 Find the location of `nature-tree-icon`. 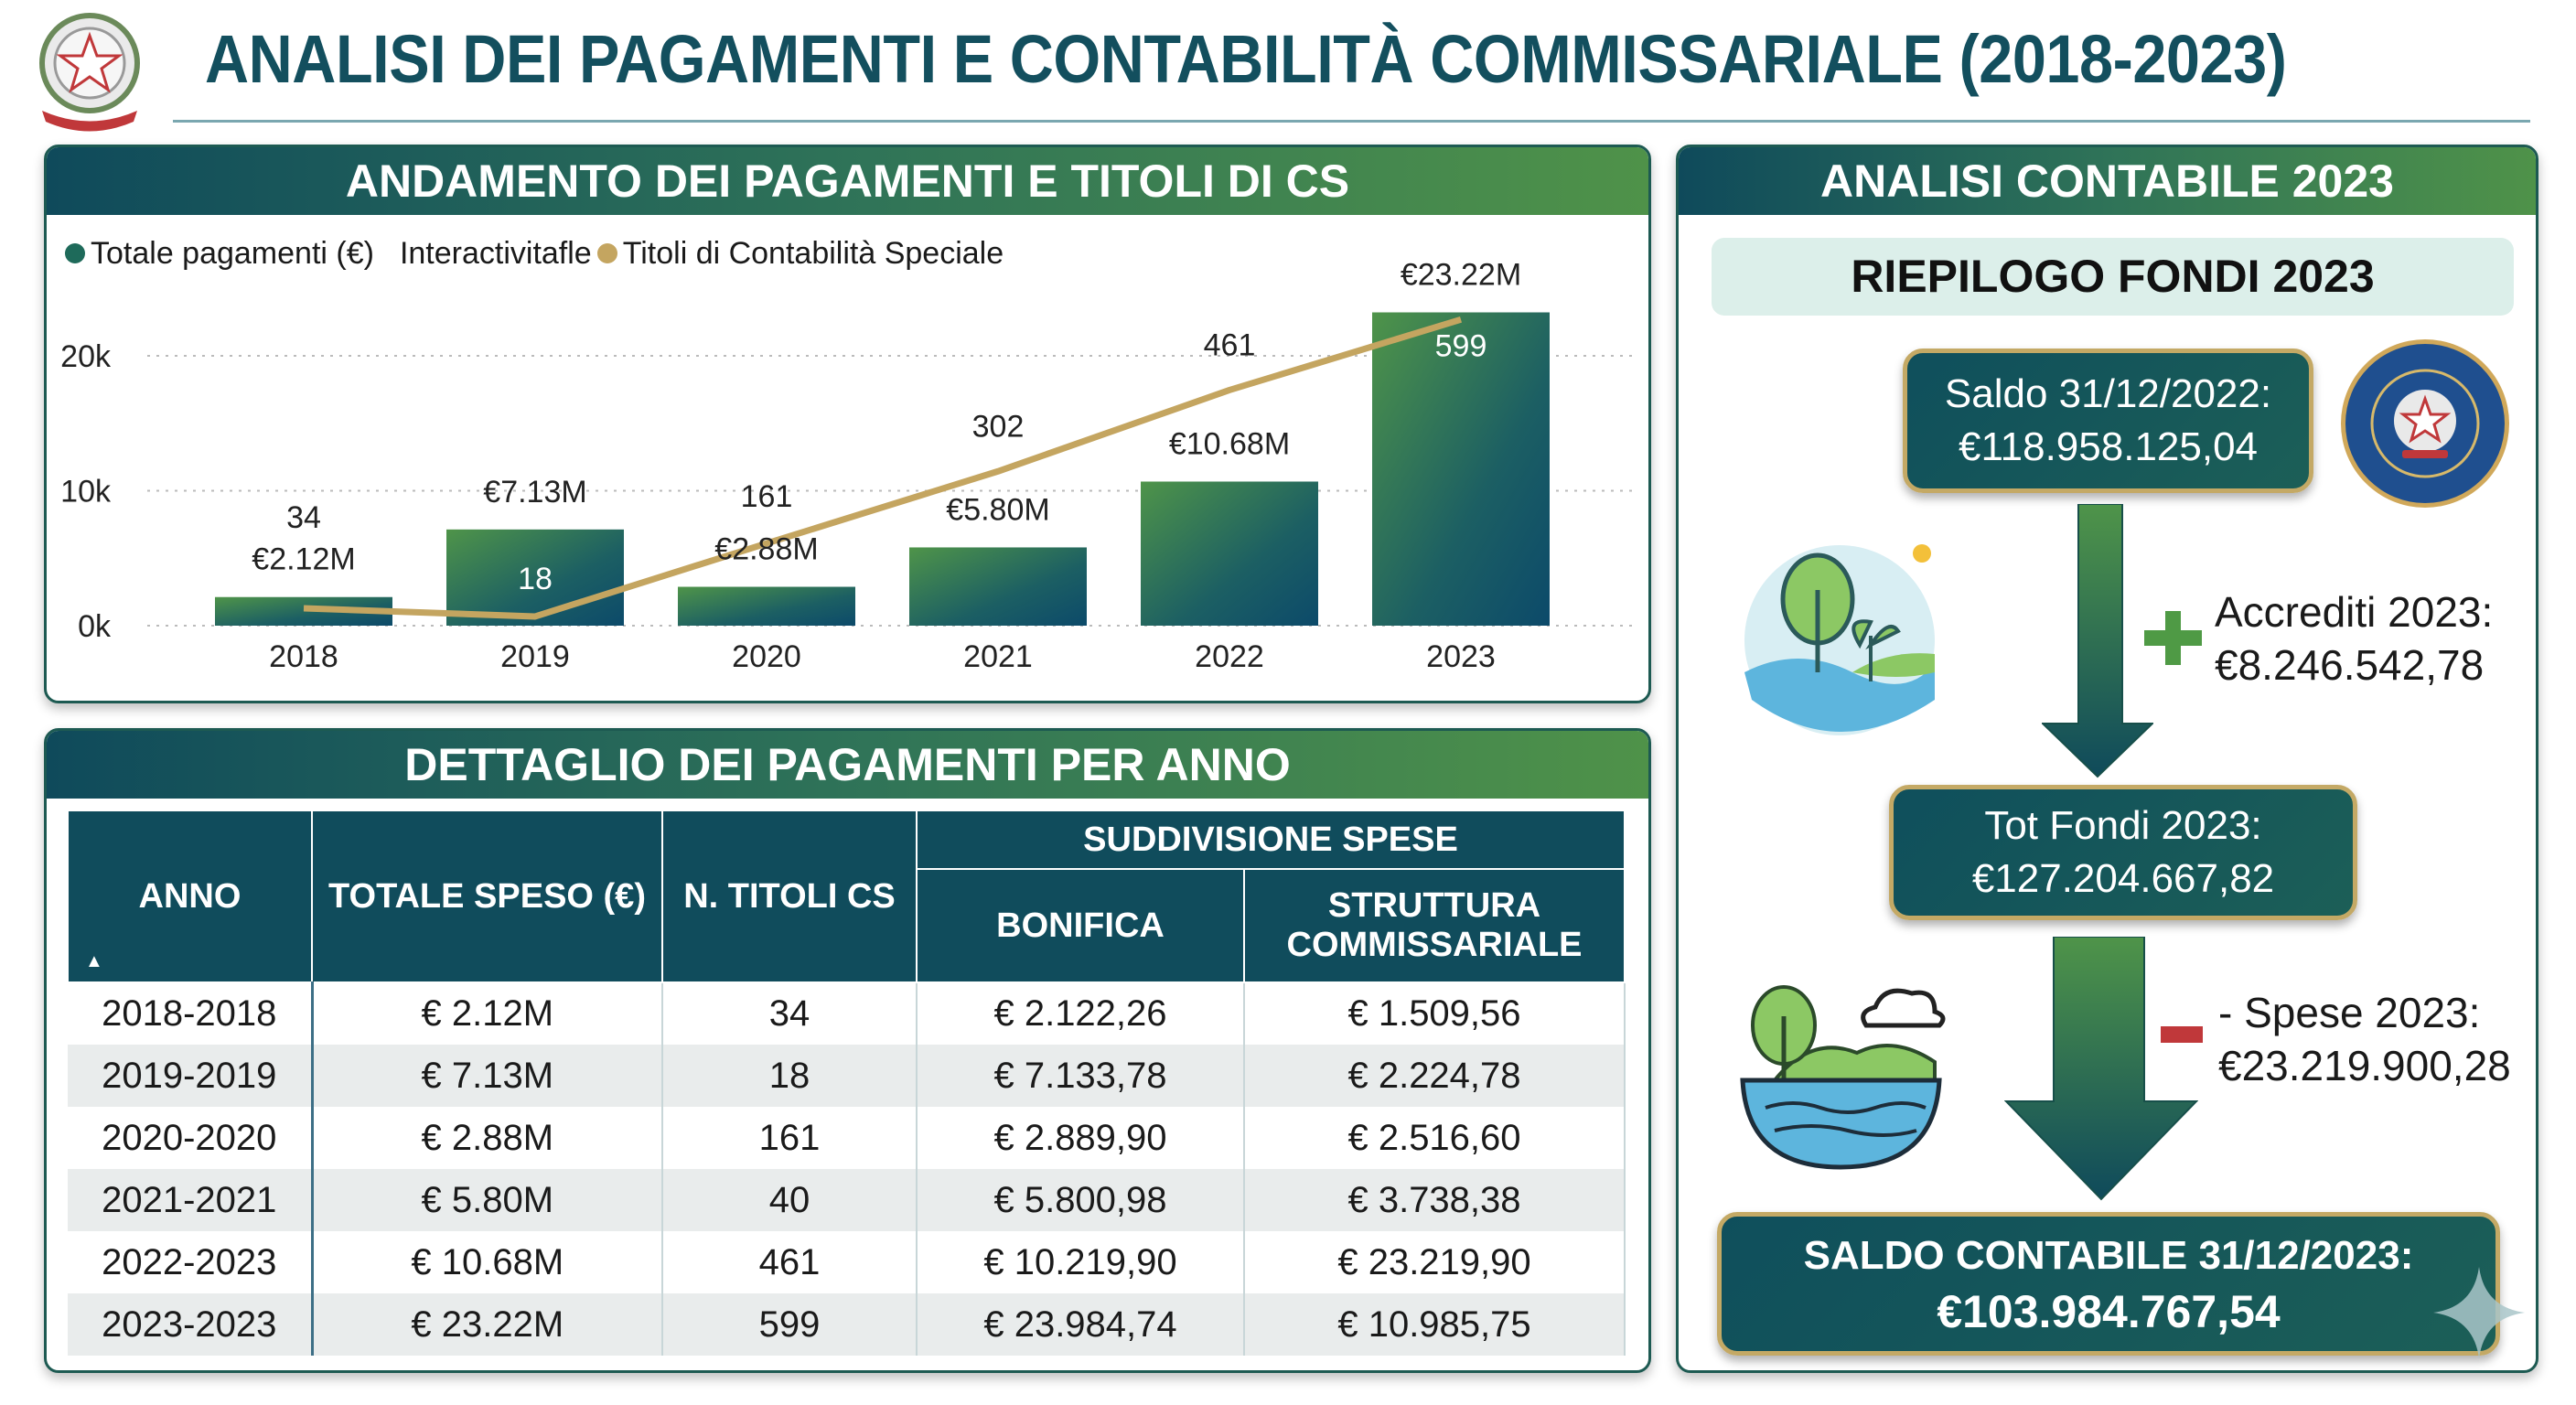

nature-tree-icon is located at coordinates (1844, 643).